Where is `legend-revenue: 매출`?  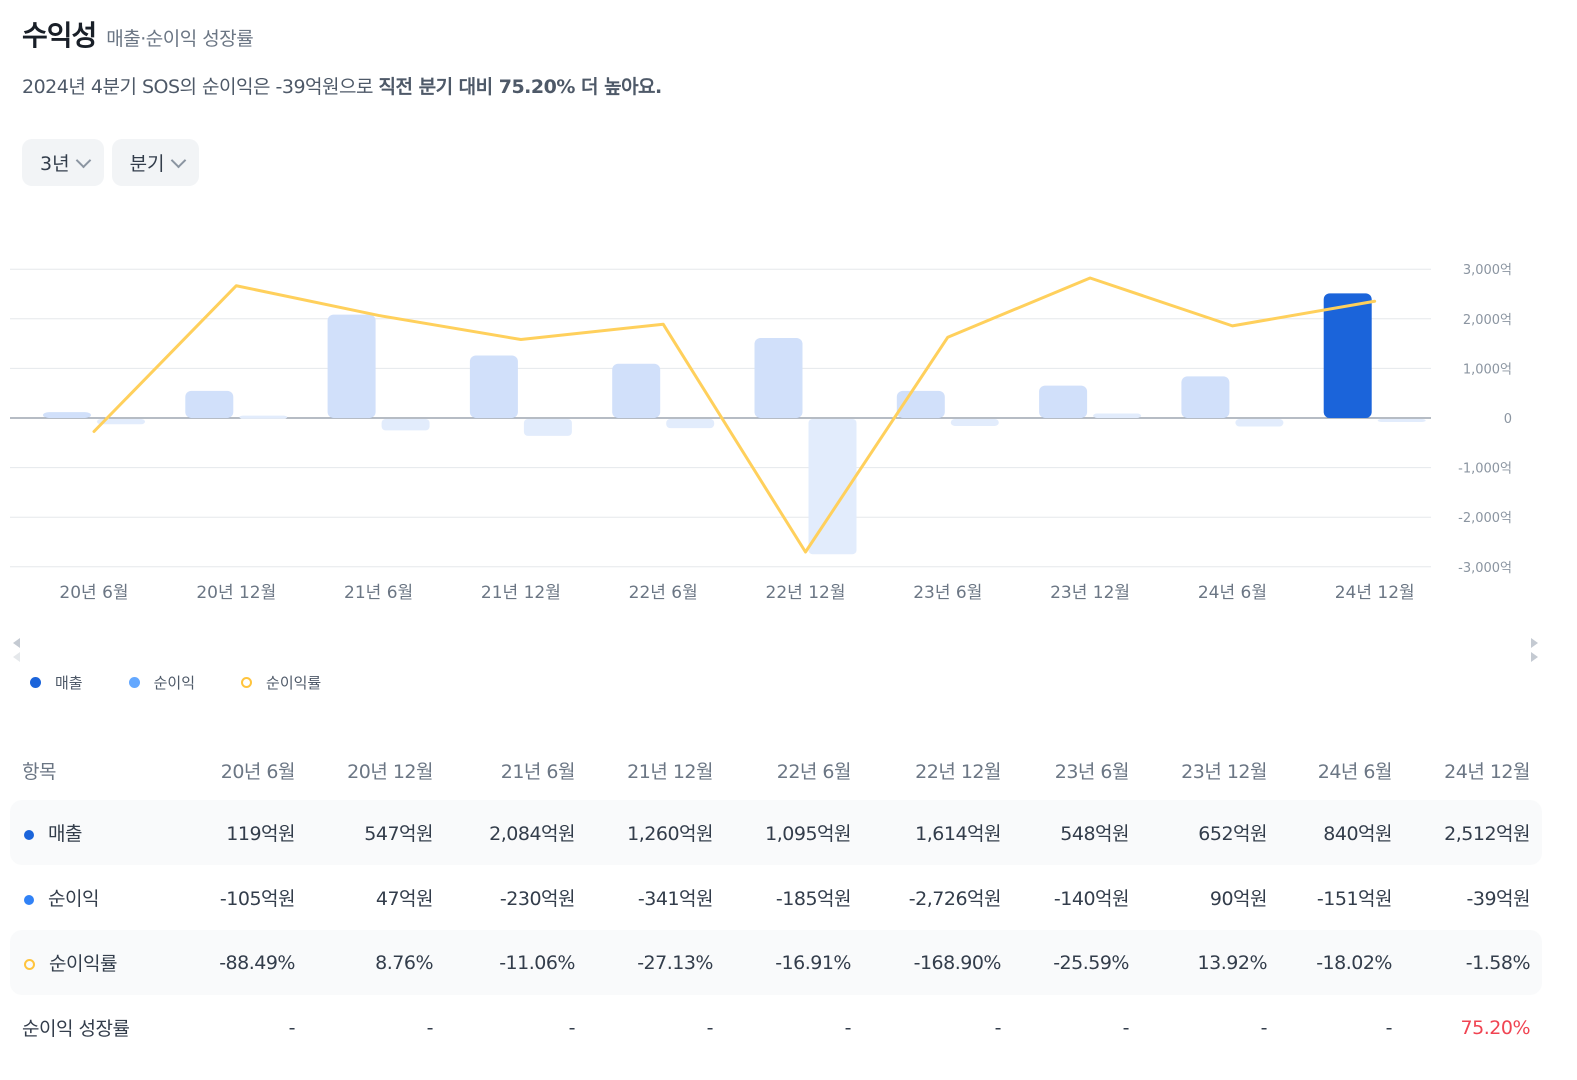 legend-revenue: 매출 is located at coordinates (56, 682).